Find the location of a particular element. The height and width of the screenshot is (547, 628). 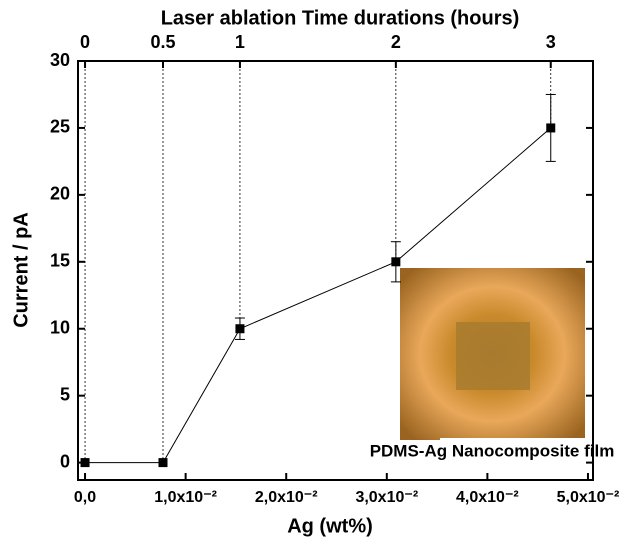

top-tick-label: 0.5 is located at coordinates (162, 42).